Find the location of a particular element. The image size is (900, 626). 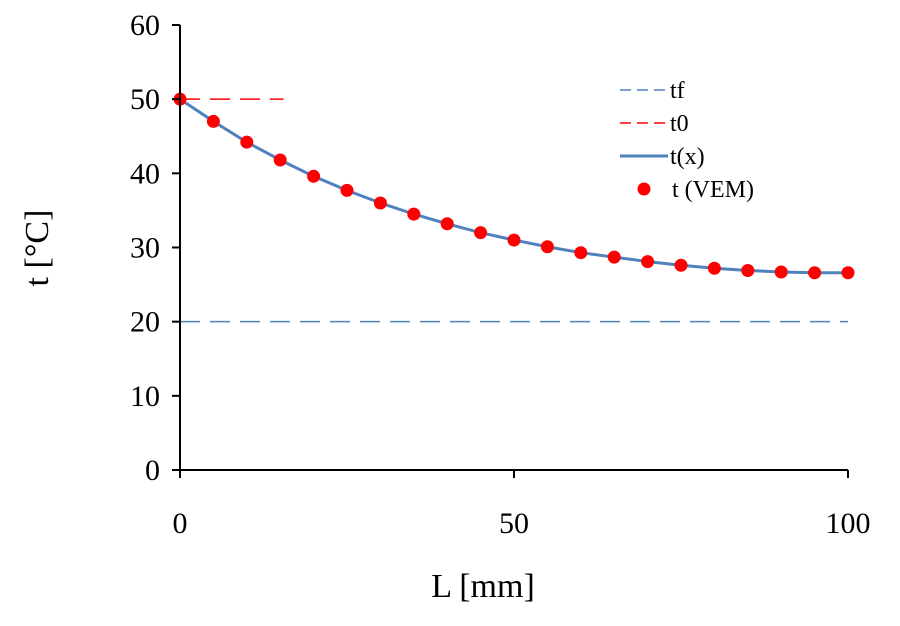

legend-symbol-t-vem is located at coordinates (644, 189).